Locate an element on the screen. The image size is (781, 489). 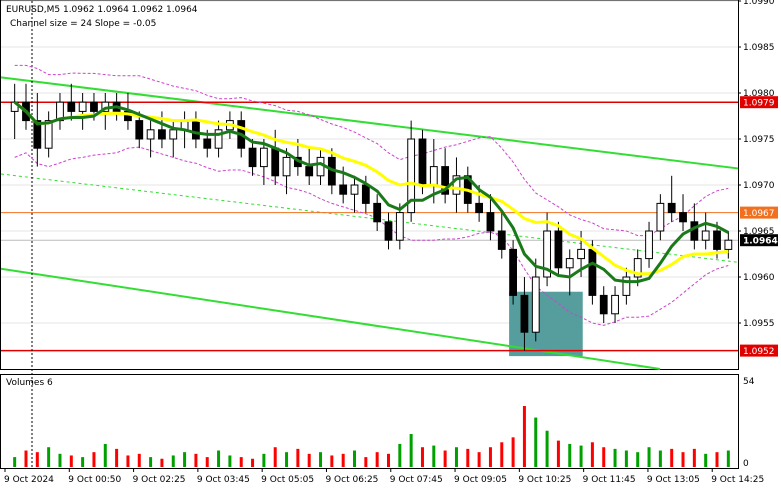
price-tick-label: 1.0960 is located at coordinates (759, 278).